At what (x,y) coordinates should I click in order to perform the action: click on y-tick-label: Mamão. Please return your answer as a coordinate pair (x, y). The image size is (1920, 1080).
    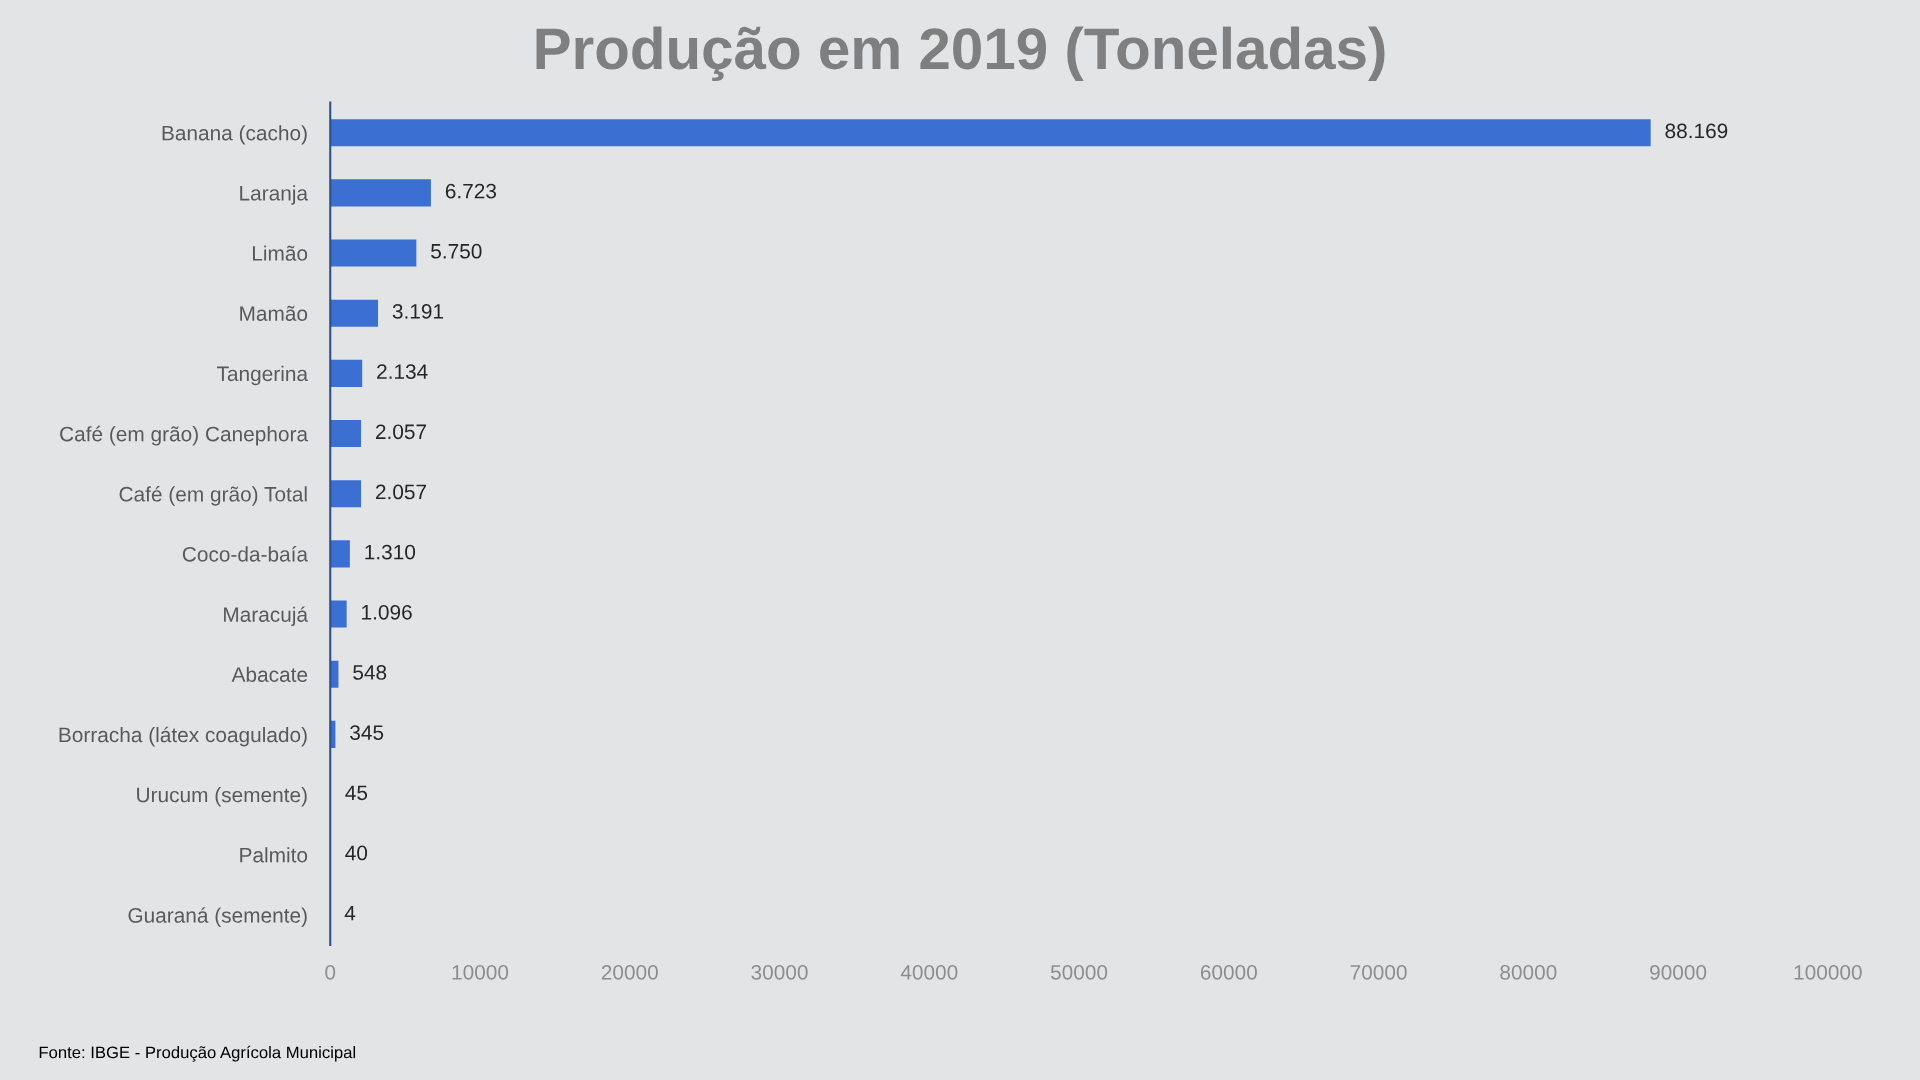
    Looking at the image, I should click on (274, 313).